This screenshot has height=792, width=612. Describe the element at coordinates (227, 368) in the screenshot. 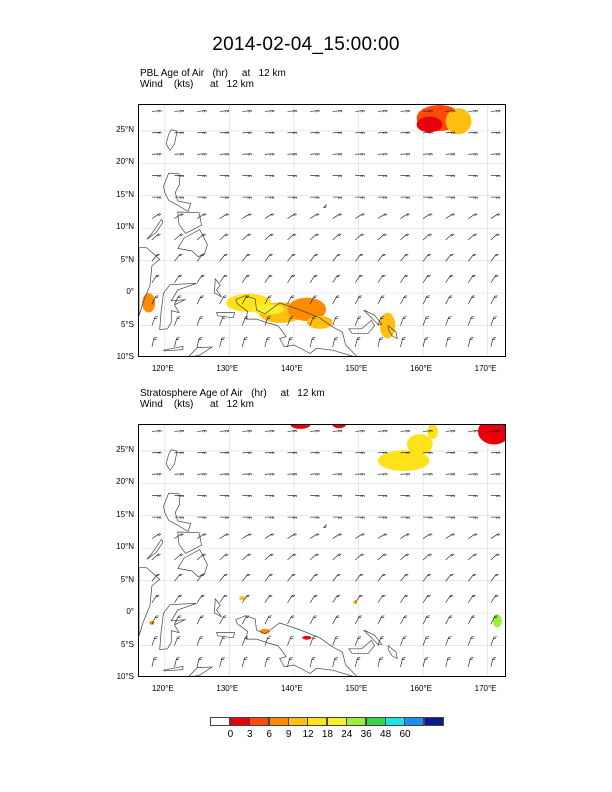

I see `pbl-xtick-130: 130°E` at that location.